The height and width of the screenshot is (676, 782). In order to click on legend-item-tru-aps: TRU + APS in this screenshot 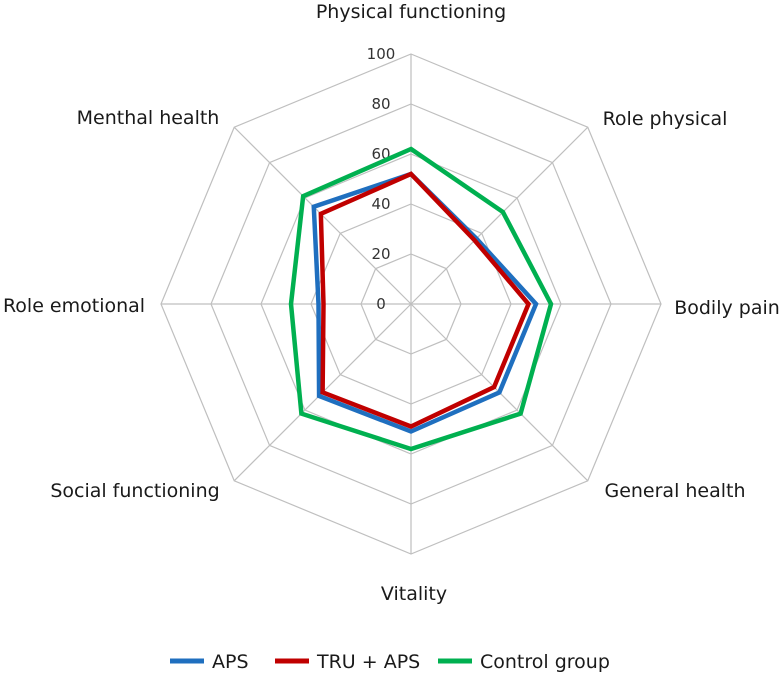, I will do `click(347, 662)`.